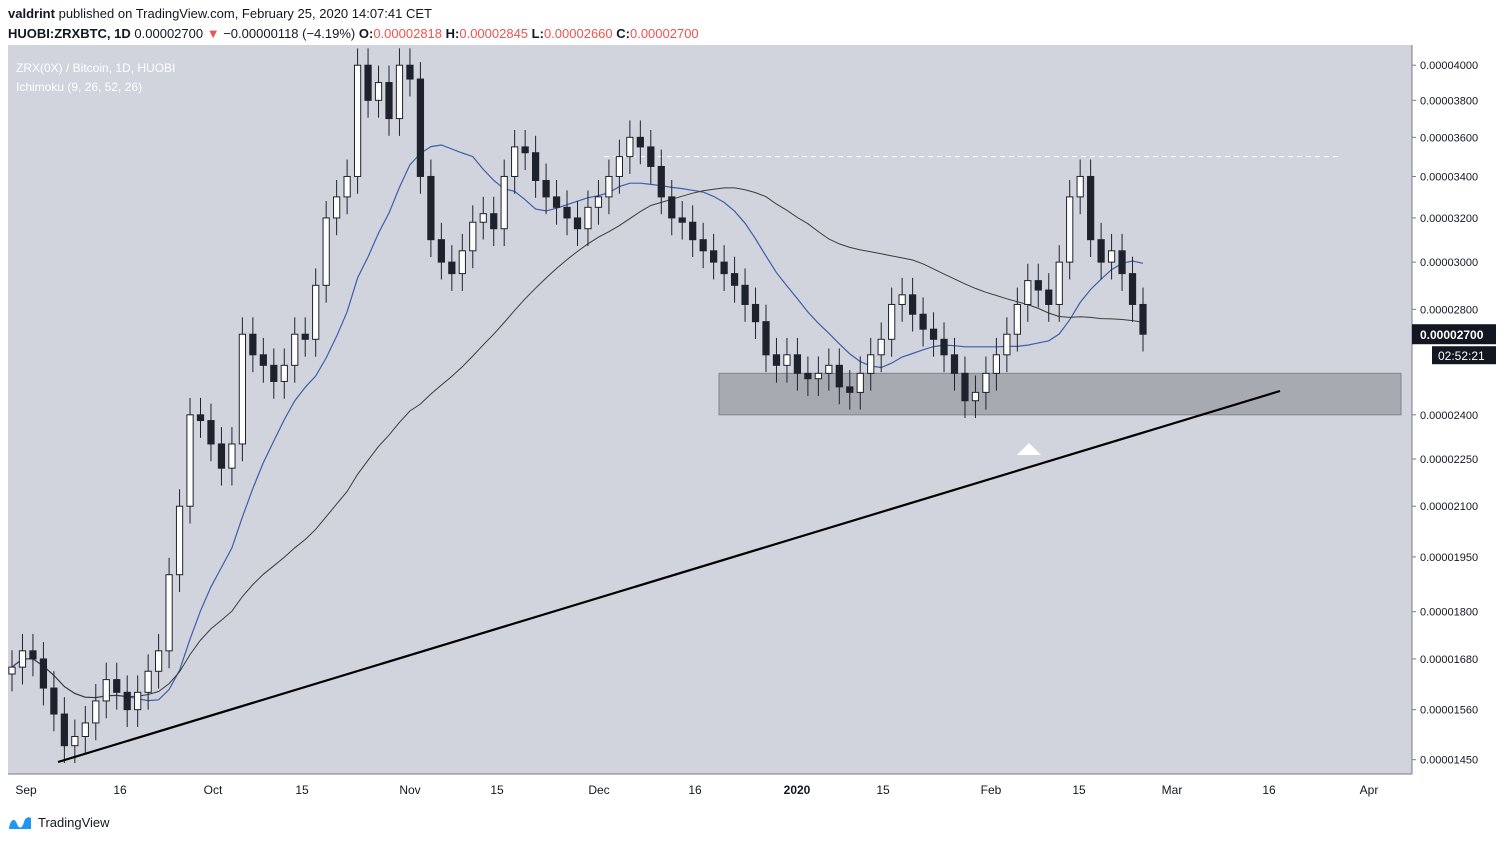  Describe the element at coordinates (1449, 613) in the screenshot. I see `price-axis-label: 0.00001800` at that location.